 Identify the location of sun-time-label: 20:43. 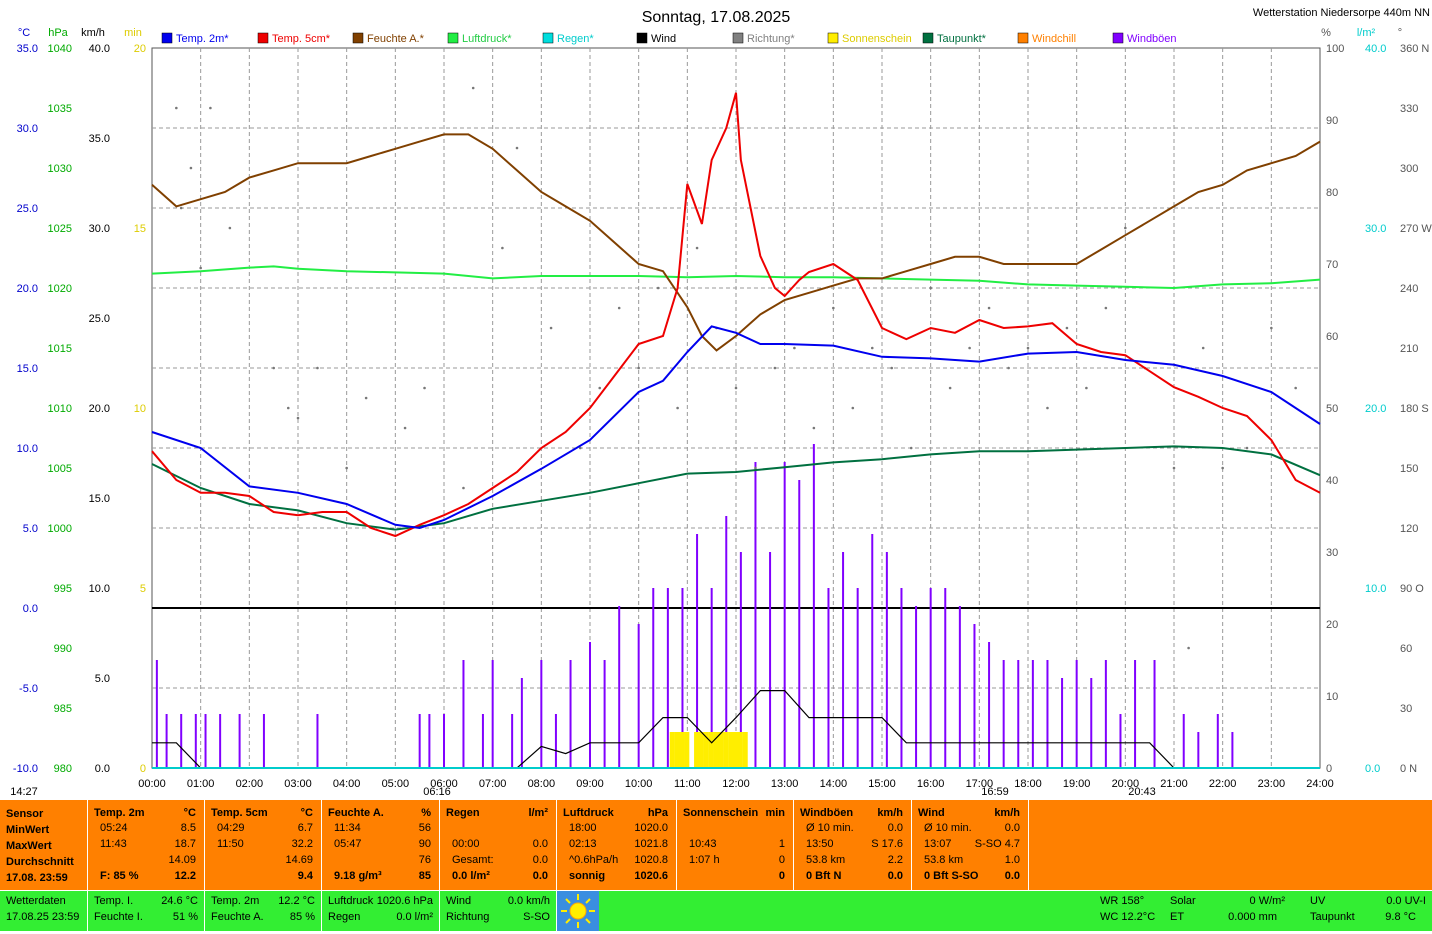
(1142, 792).